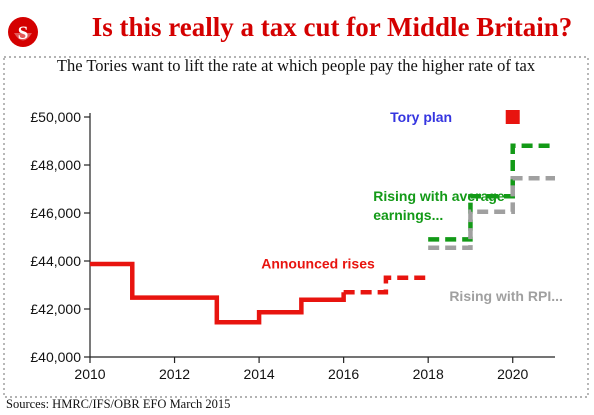 This screenshot has width=594, height=415. What do you see at coordinates (89, 374) in the screenshot?
I see `x-tick-label: 2010` at bounding box center [89, 374].